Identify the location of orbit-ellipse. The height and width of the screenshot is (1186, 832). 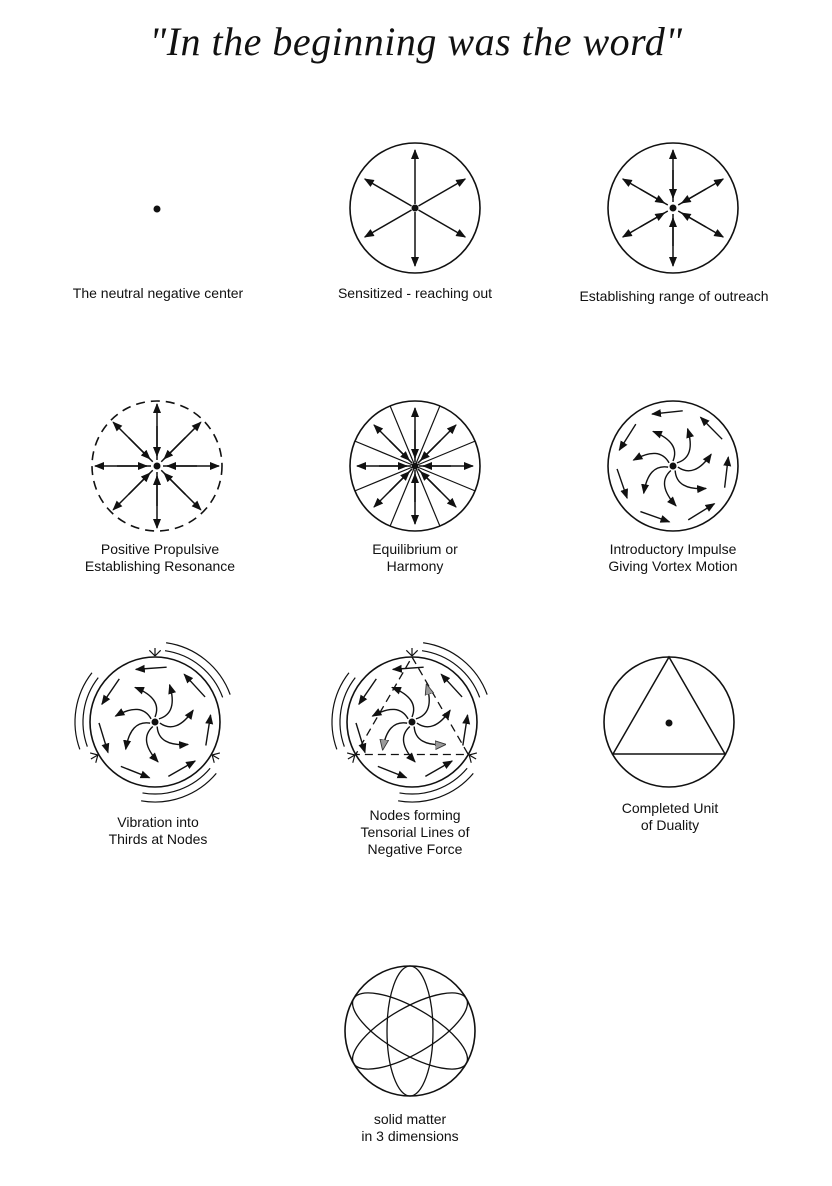
(410, 1031).